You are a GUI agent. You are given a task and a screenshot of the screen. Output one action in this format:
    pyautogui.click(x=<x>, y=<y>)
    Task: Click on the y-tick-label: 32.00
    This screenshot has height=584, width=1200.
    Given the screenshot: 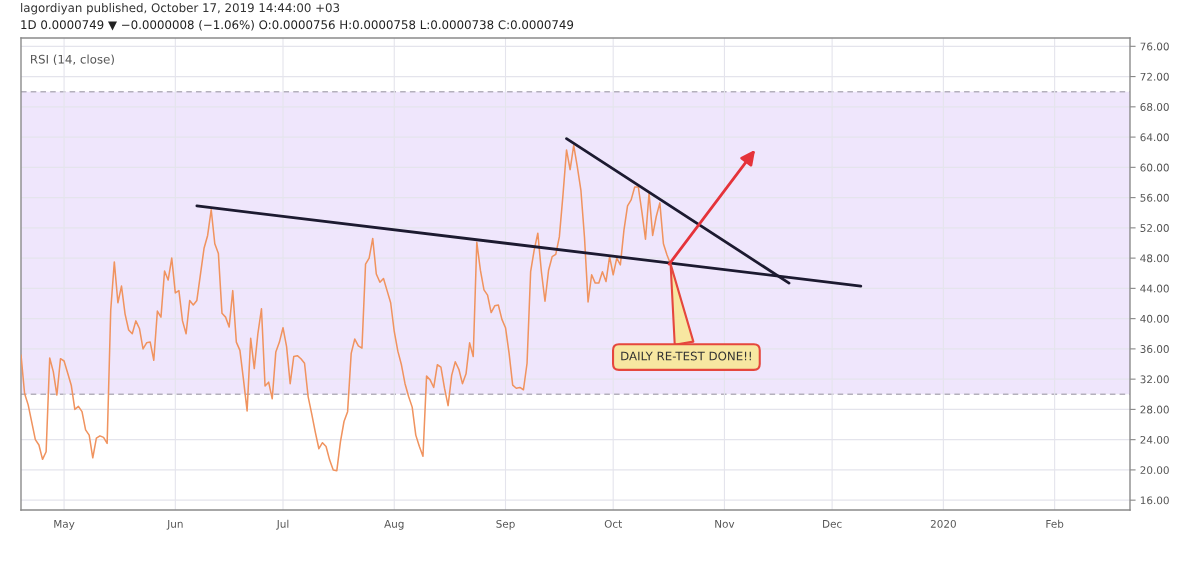 What is the action you would take?
    pyautogui.click(x=1154, y=379)
    